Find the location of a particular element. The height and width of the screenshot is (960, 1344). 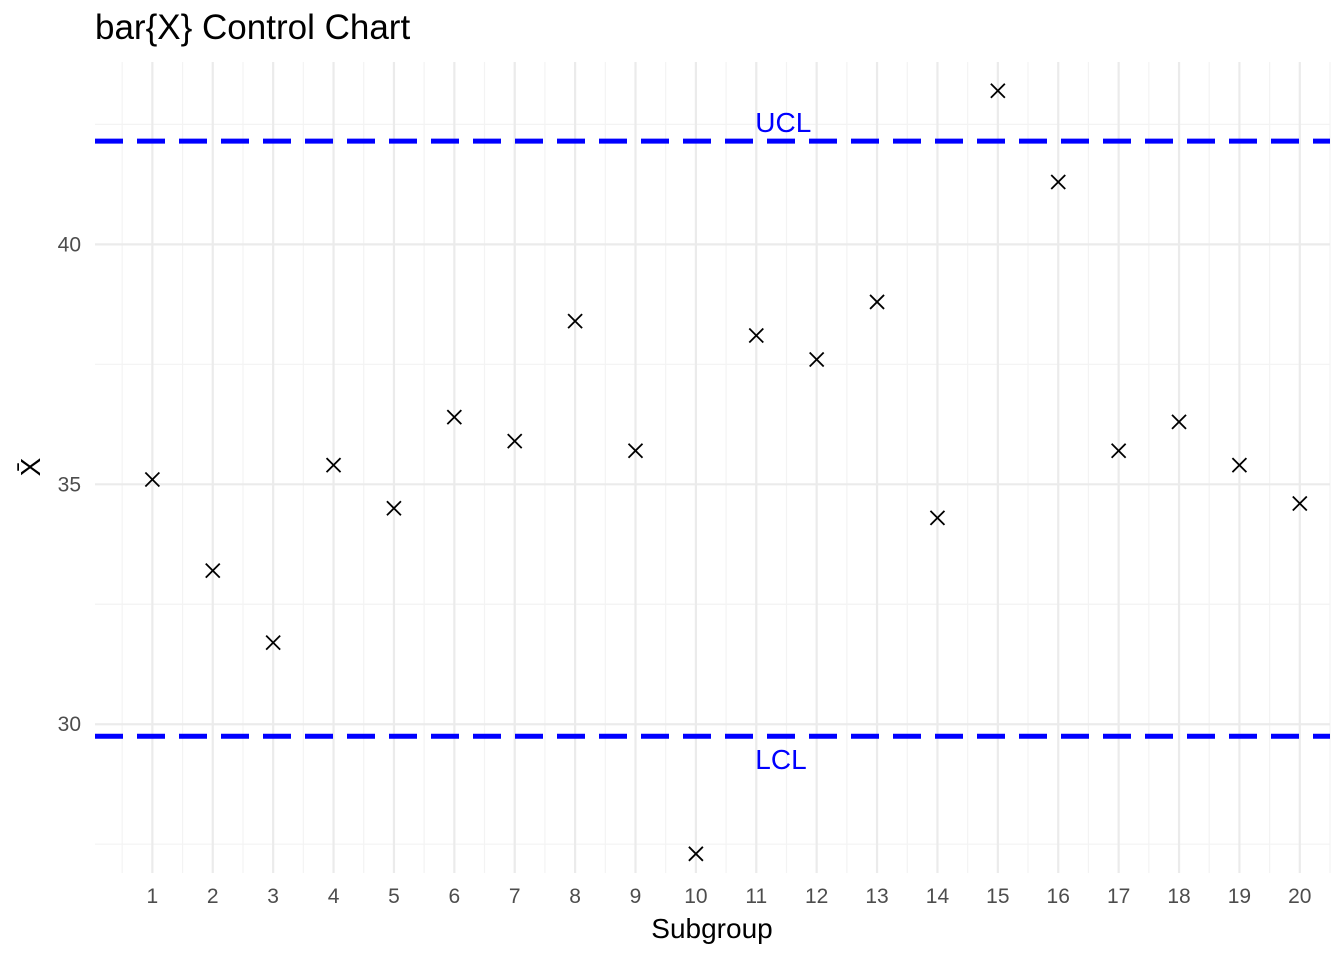

chart-title: bar{X} Control Chart is located at coordinates (253, 27).